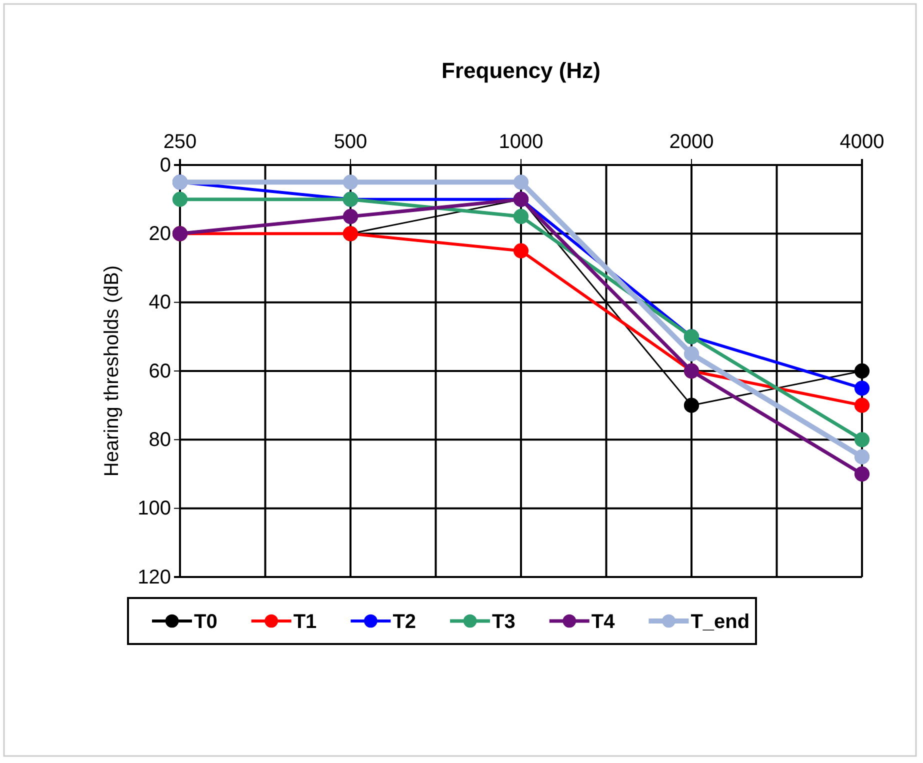 The image size is (923, 763). I want to click on x-tick-label: 2000, so click(691, 142).